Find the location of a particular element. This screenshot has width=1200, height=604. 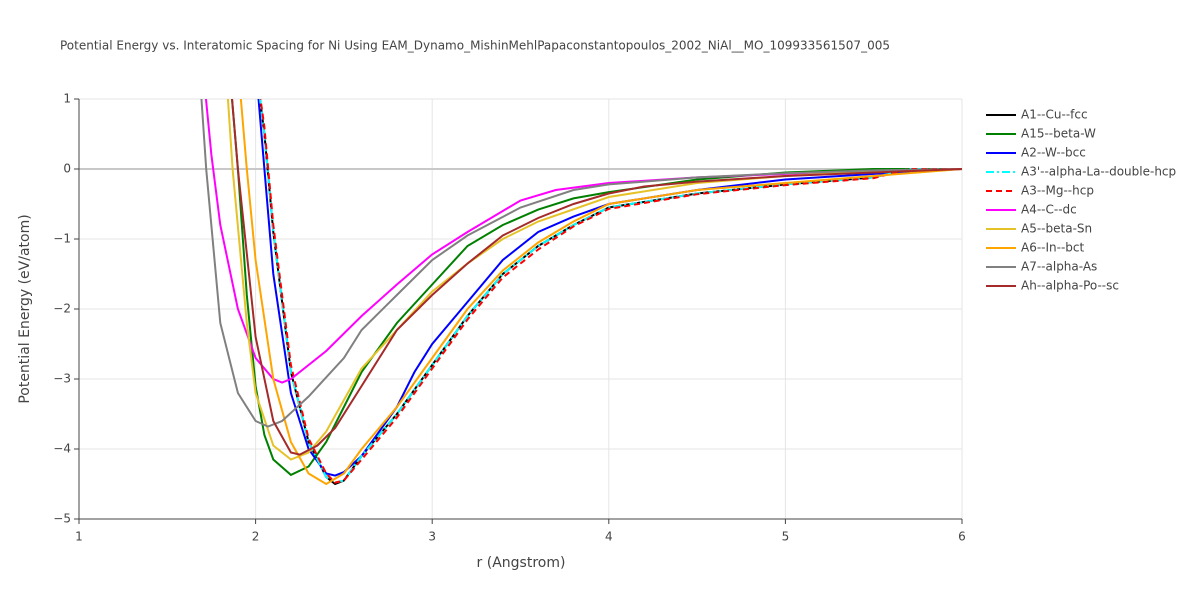

legend-item: Ah--alpha-Po--sc is located at coordinates (1052, 286).